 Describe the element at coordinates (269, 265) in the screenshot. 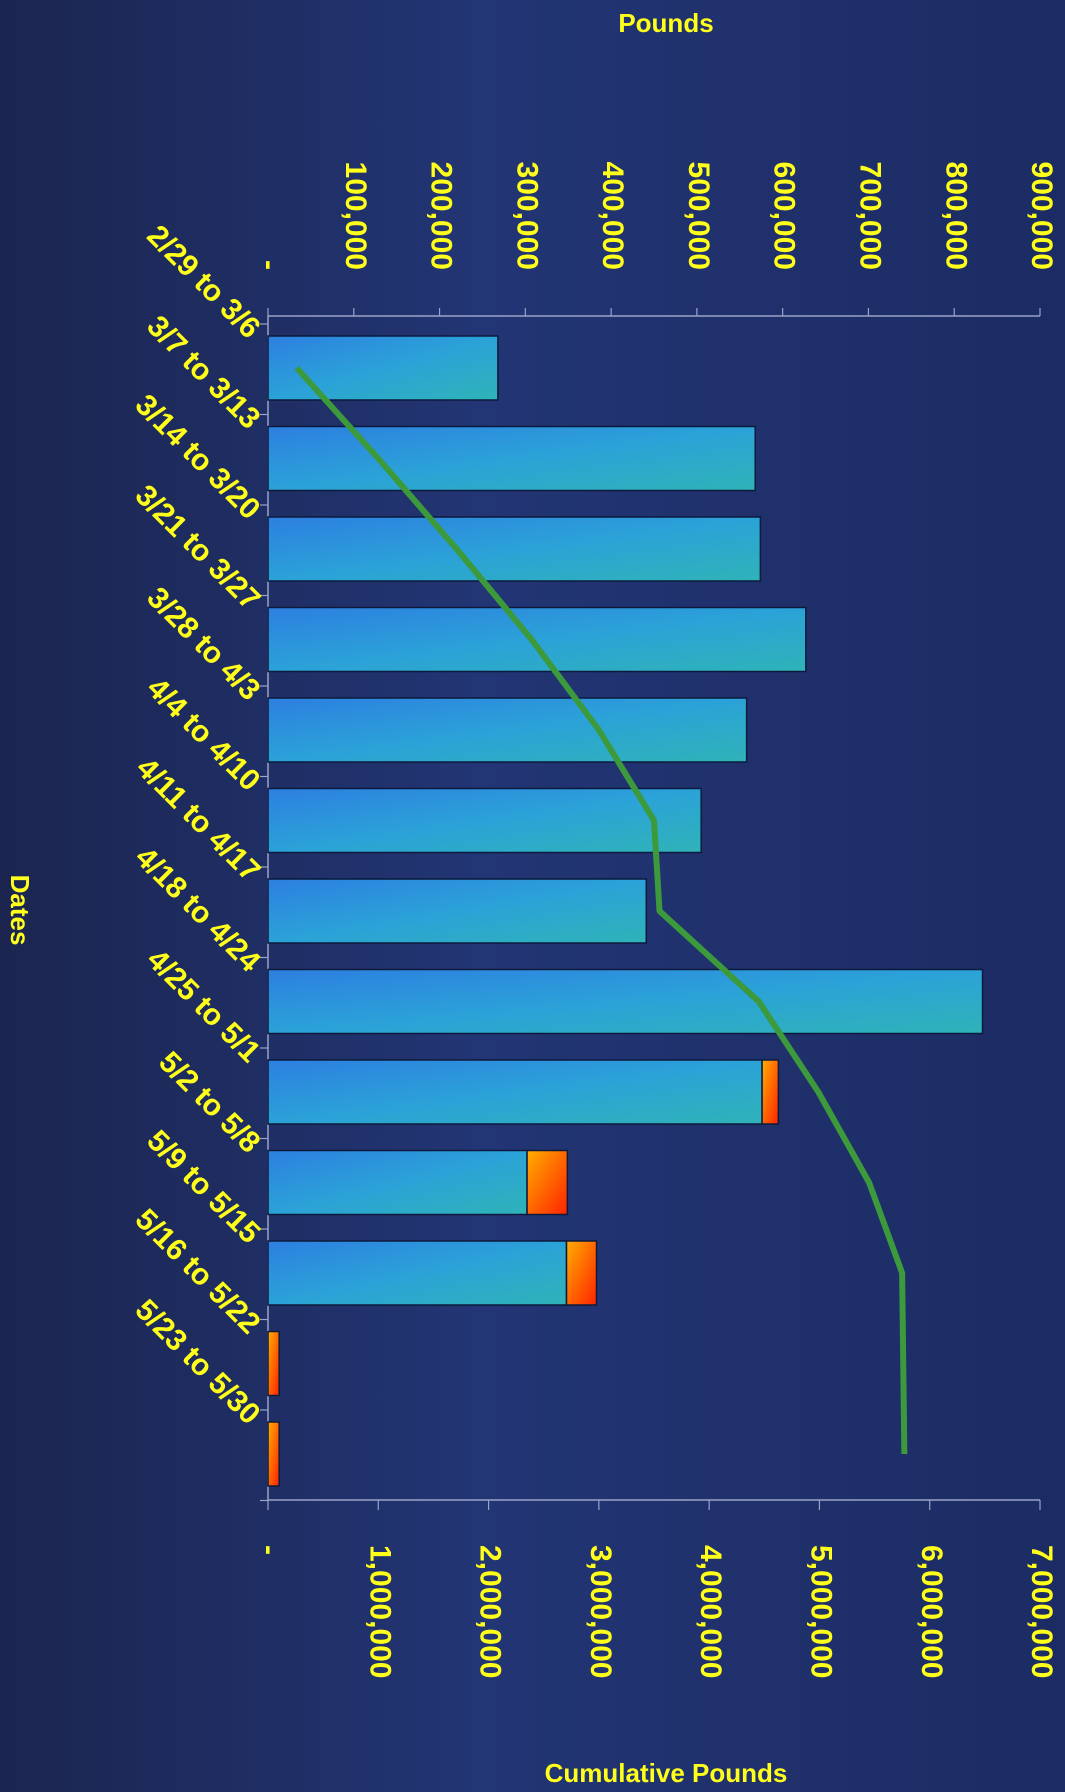

I see `top-tick-label: -` at that location.